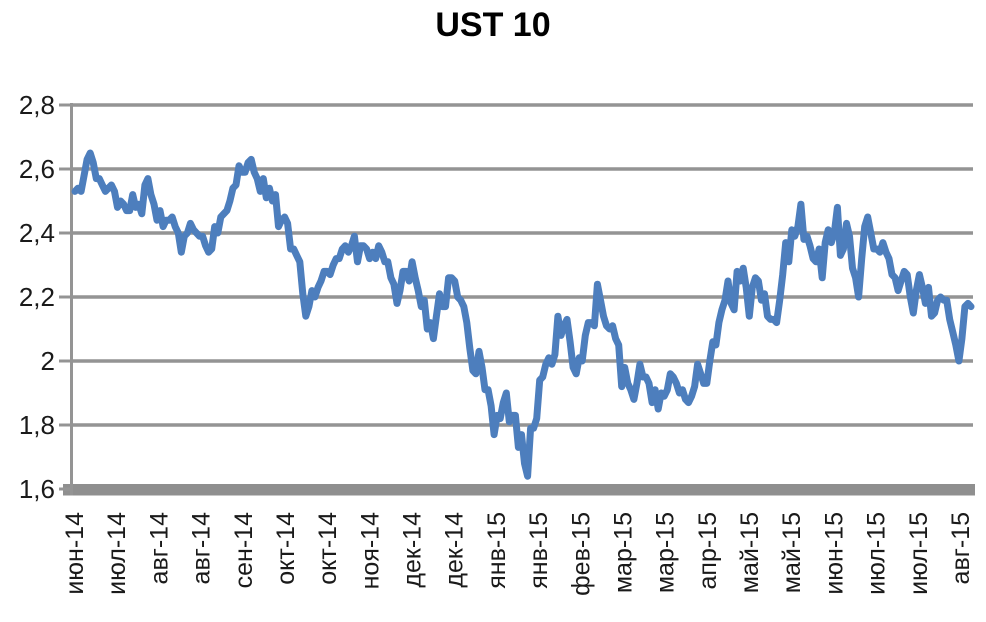  What do you see at coordinates (75, 553) in the screenshot?
I see `x-axis-label: июн-14` at bounding box center [75, 553].